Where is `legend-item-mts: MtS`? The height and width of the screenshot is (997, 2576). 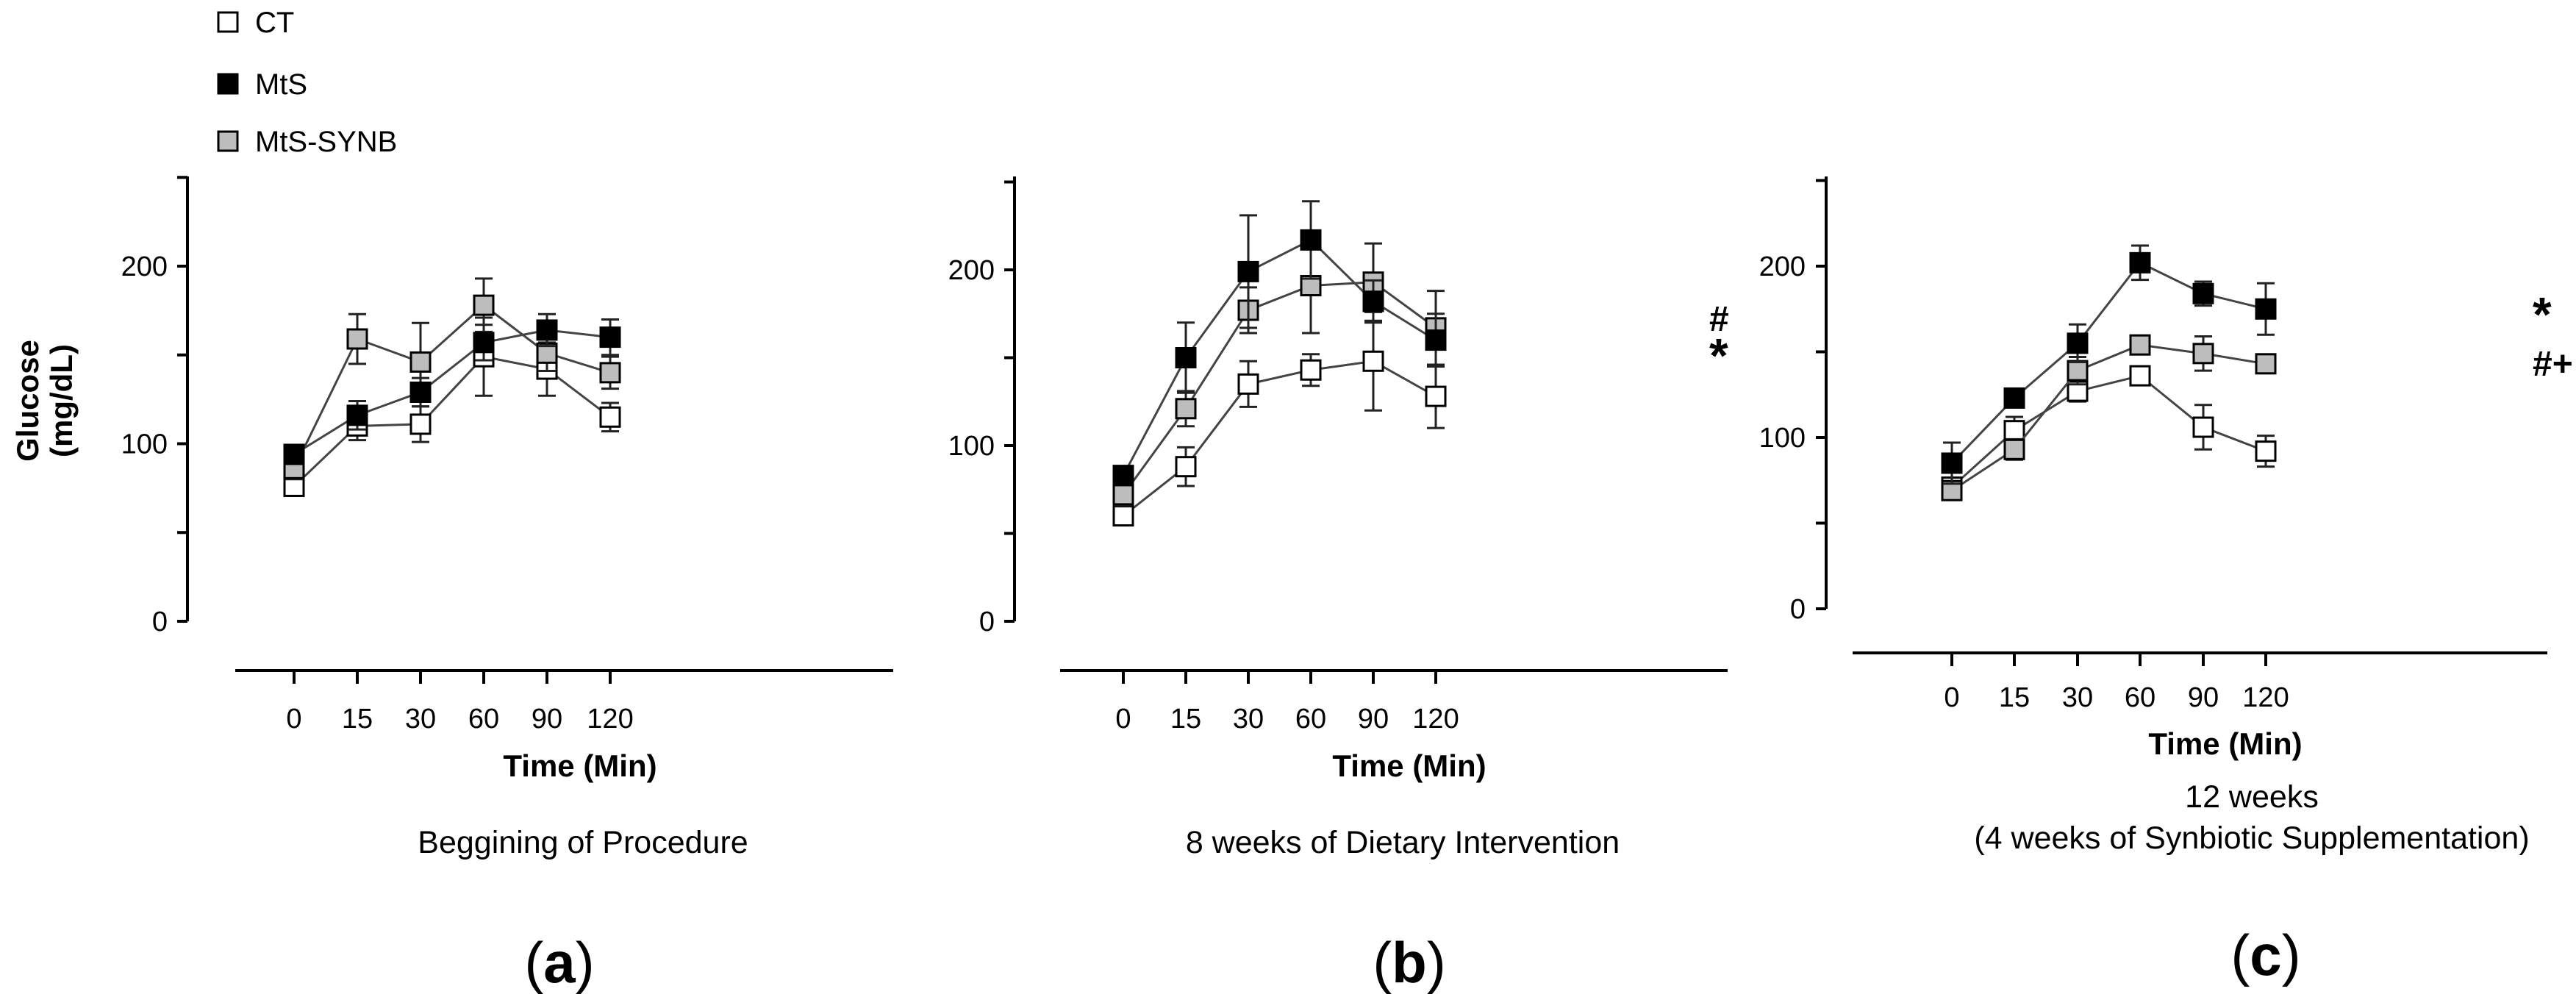
legend-item-mts: MtS is located at coordinates (262, 84).